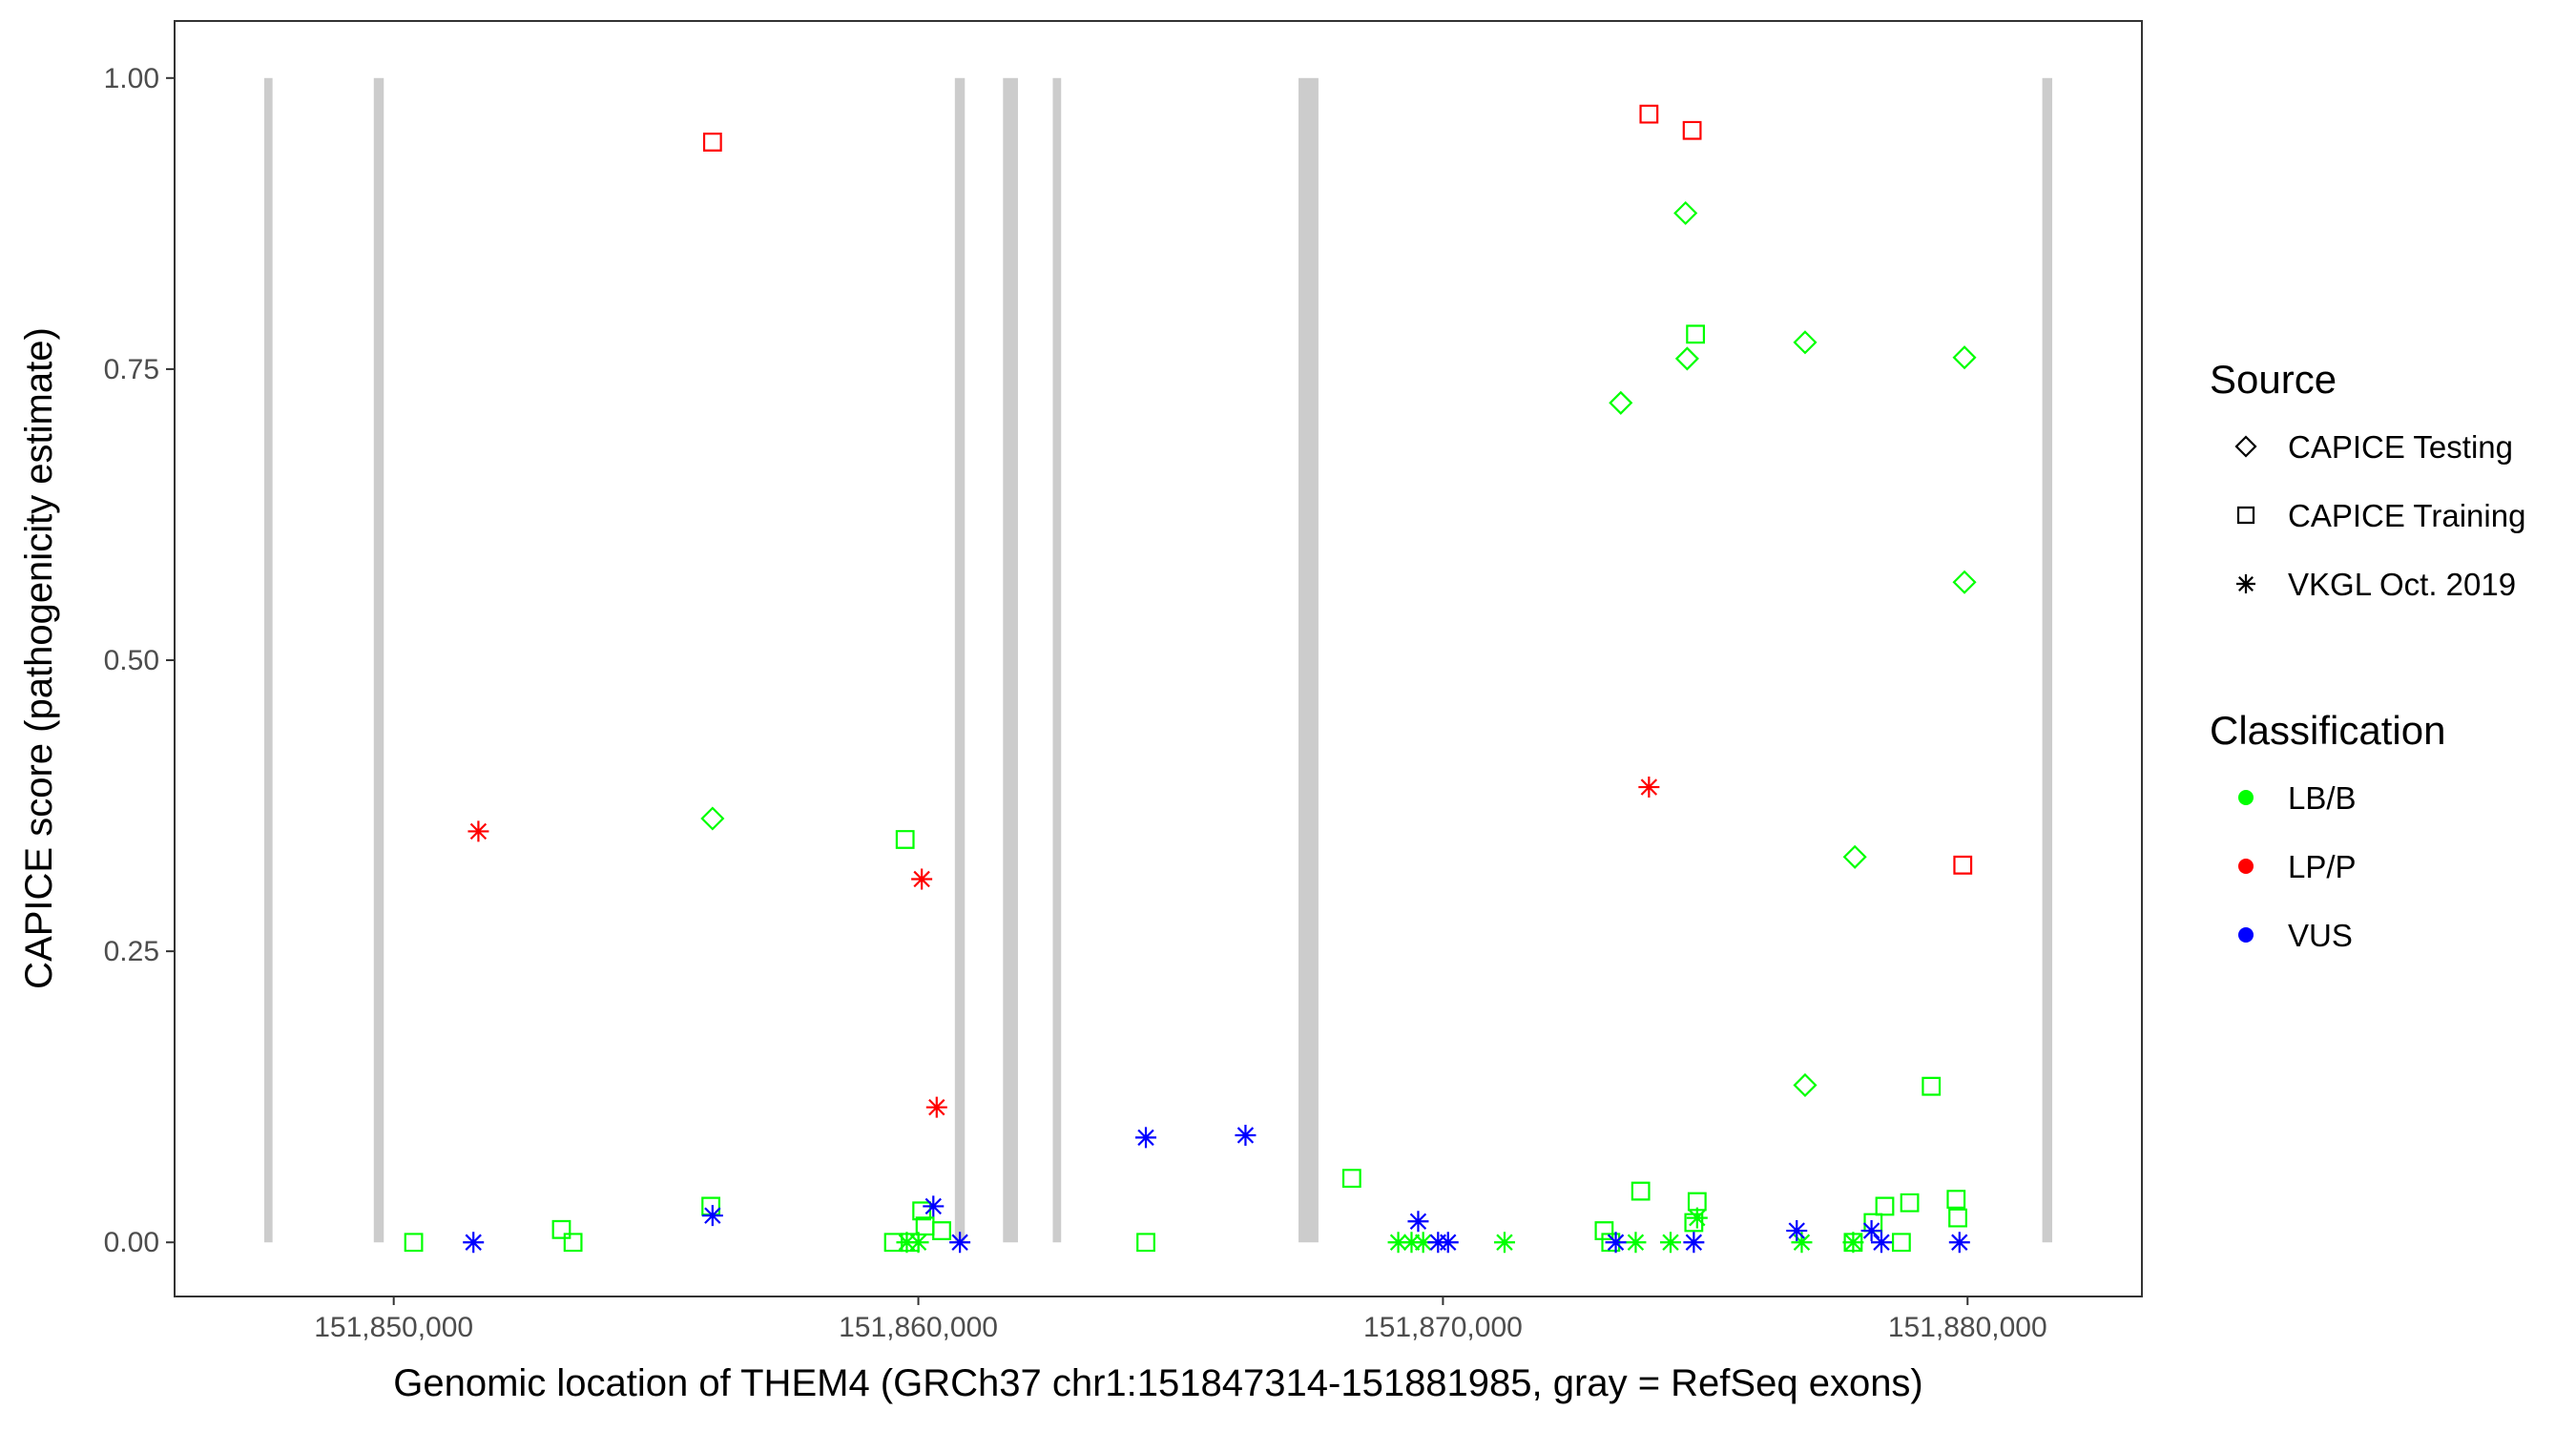  Describe the element at coordinates (2273, 379) in the screenshot. I see `legend-title: Source` at that location.